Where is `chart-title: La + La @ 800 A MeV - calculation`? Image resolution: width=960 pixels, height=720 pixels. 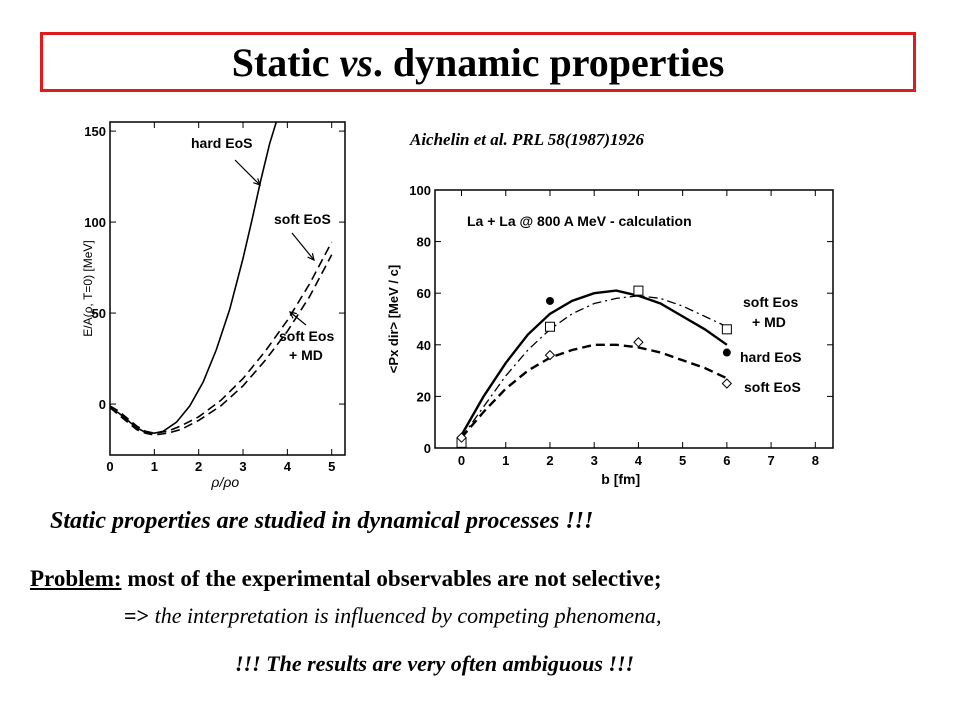
chart-title: La + La @ 800 A MeV - calculation is located at coordinates (579, 221).